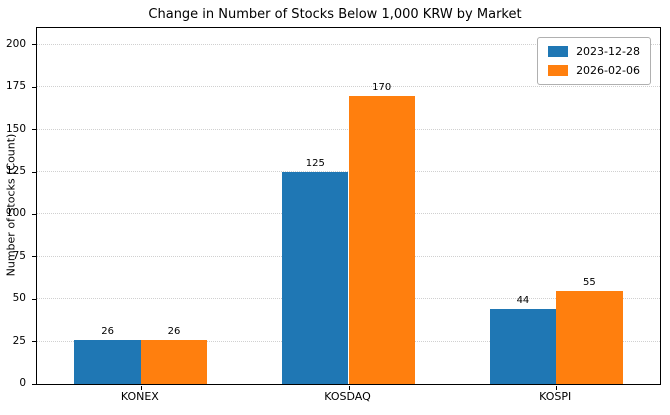  What do you see at coordinates (139, 396) in the screenshot?
I see `x-tick-label: KONEX` at bounding box center [139, 396].